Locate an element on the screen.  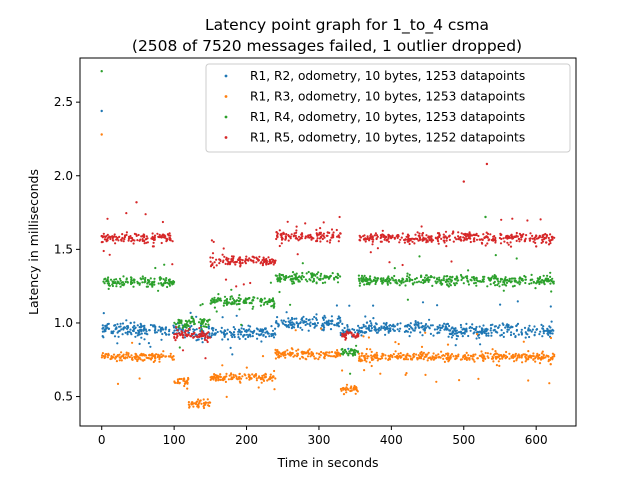
chart-title-line-1: Latency point graph for 1_to_4 csma is located at coordinates (347, 25).